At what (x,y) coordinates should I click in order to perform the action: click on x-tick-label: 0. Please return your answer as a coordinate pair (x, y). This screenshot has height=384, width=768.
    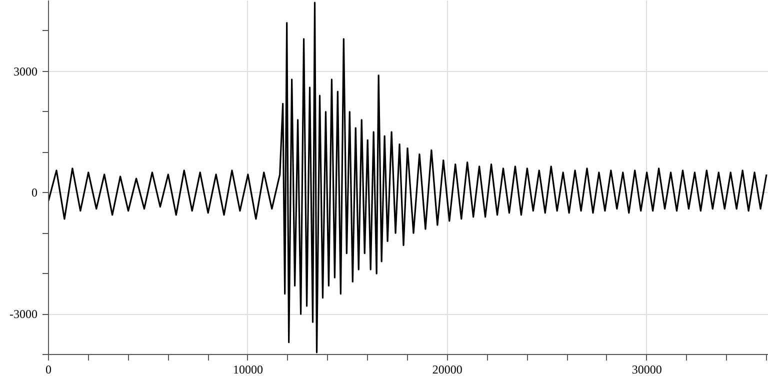
    Looking at the image, I should click on (49, 369).